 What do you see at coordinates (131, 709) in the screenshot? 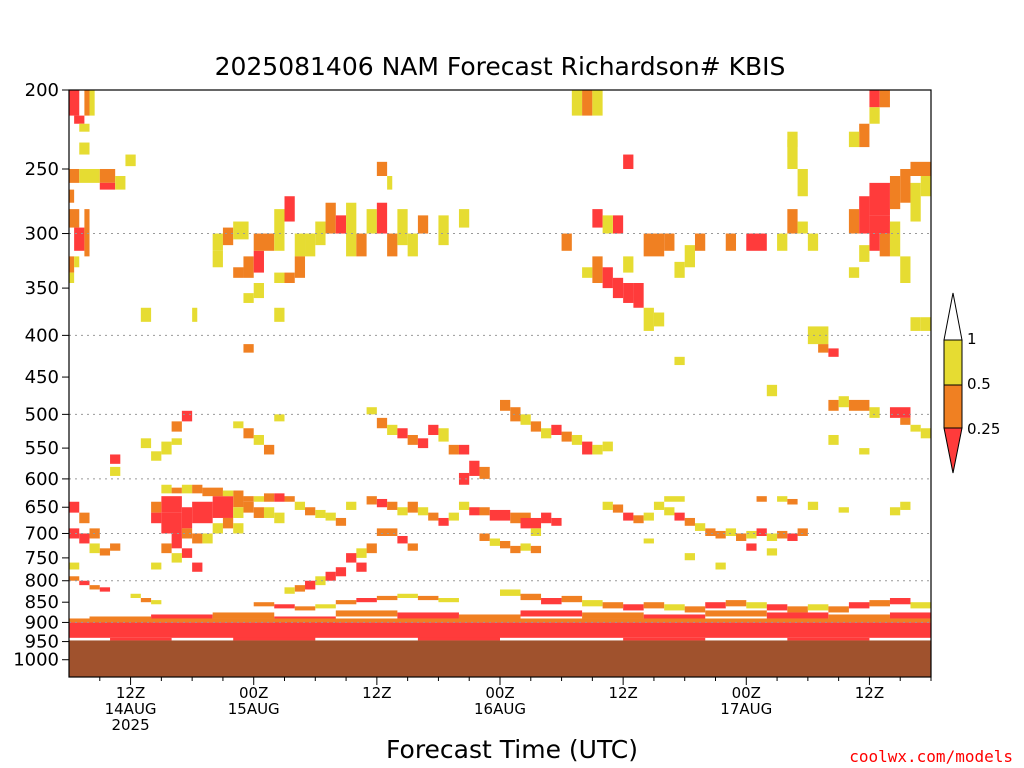
I see `x-tick-label: 14AUG` at bounding box center [131, 709].